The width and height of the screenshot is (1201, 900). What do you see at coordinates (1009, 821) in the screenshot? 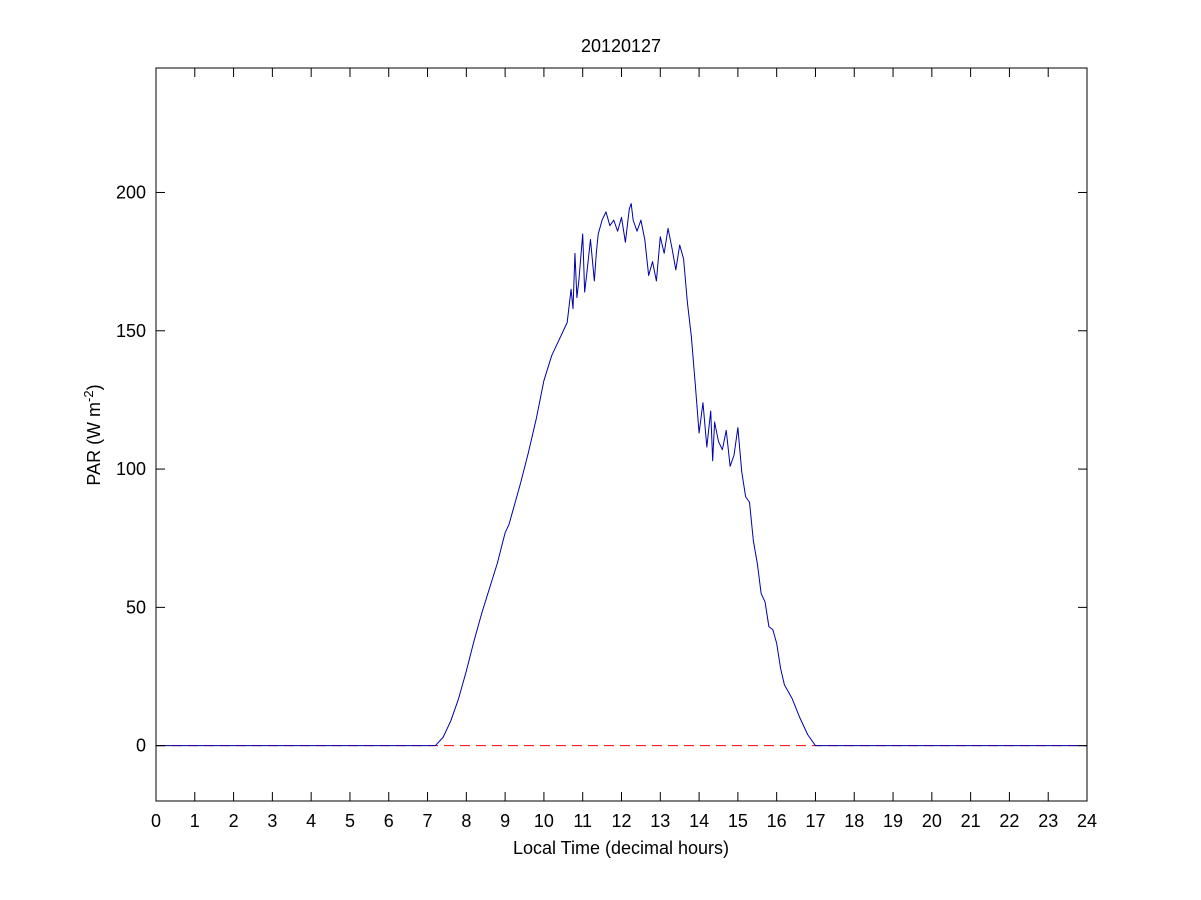
I see `x-tick-label: 22` at bounding box center [1009, 821].